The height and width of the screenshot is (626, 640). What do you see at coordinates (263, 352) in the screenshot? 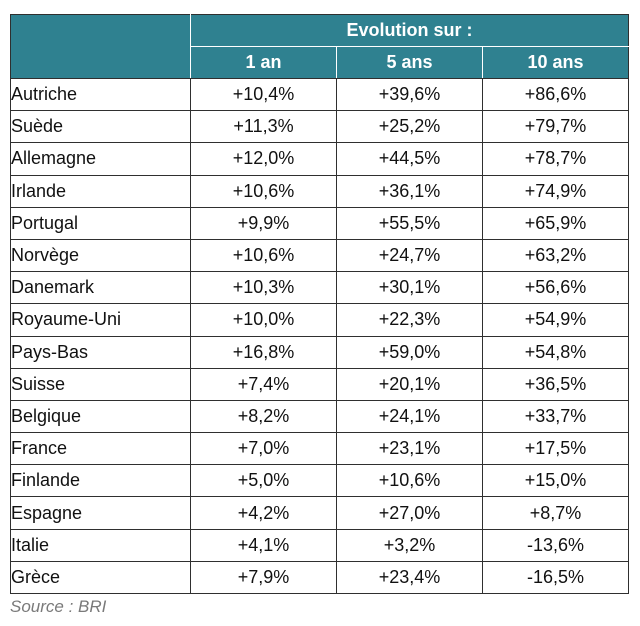
I see `value-1-an-cell: +16,8%` at bounding box center [263, 352].